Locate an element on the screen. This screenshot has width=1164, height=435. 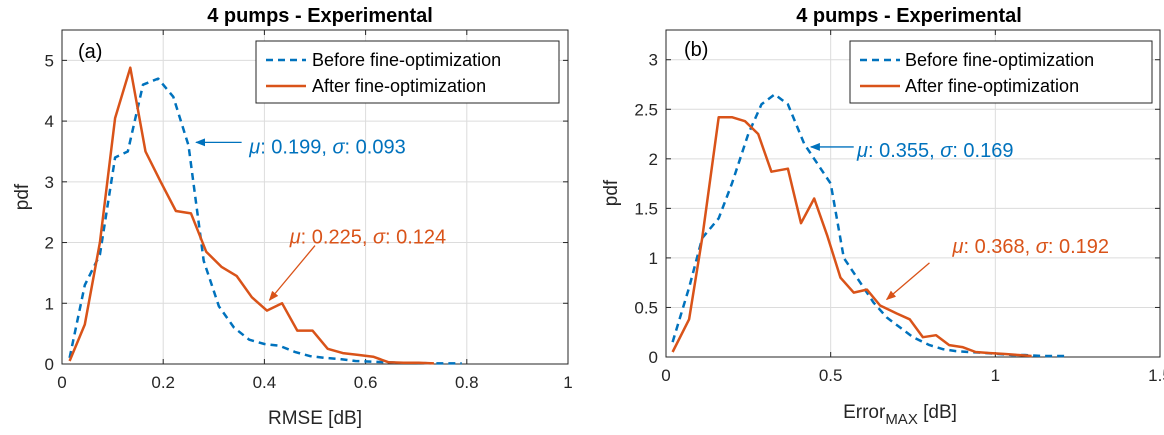
x-tick-label: 0.6 is located at coordinates (366, 382).